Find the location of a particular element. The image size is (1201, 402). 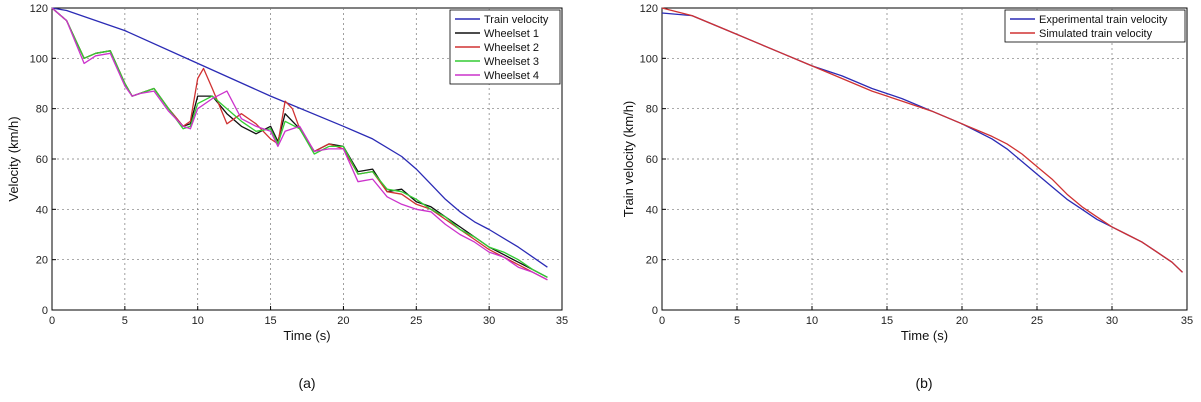

legend-entry: Train velocity is located at coordinates (516, 20).